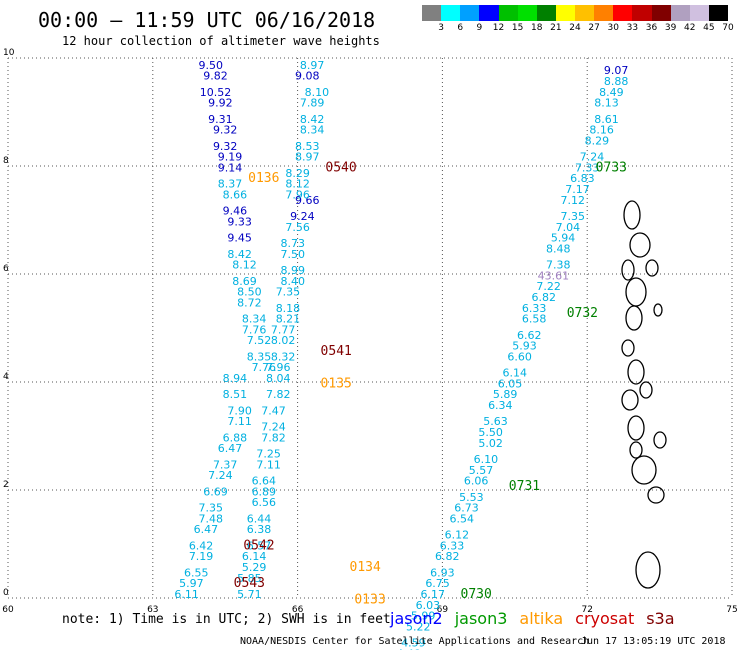 This screenshot has width=740, height=650. I want to click on wave-height-value: 8.48, so click(558, 248).